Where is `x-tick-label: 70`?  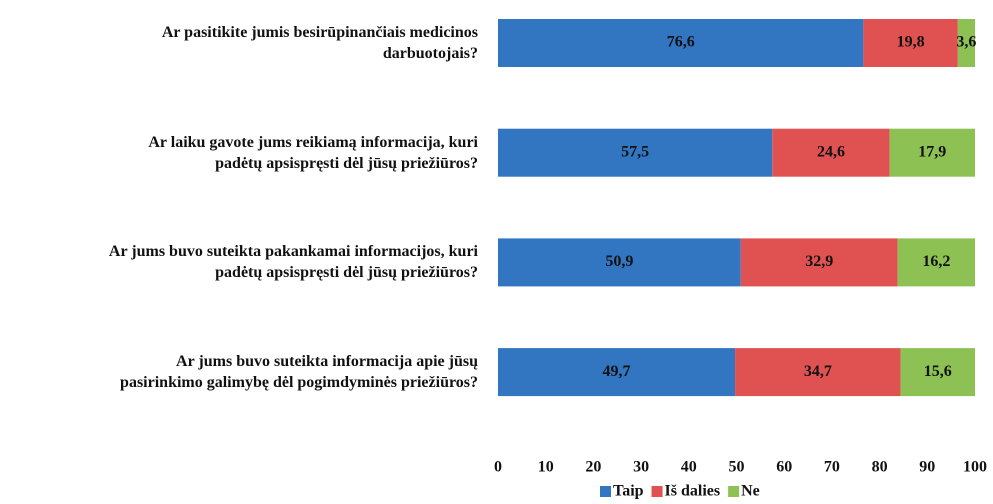 x-tick-label: 70 is located at coordinates (832, 467).